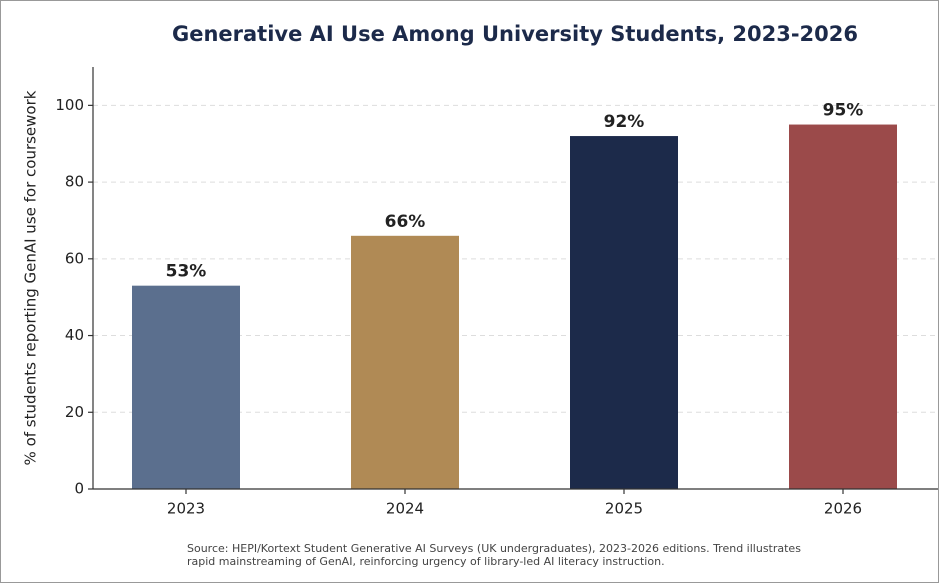  I want to click on x-tick-label: 2025, so click(624, 509).